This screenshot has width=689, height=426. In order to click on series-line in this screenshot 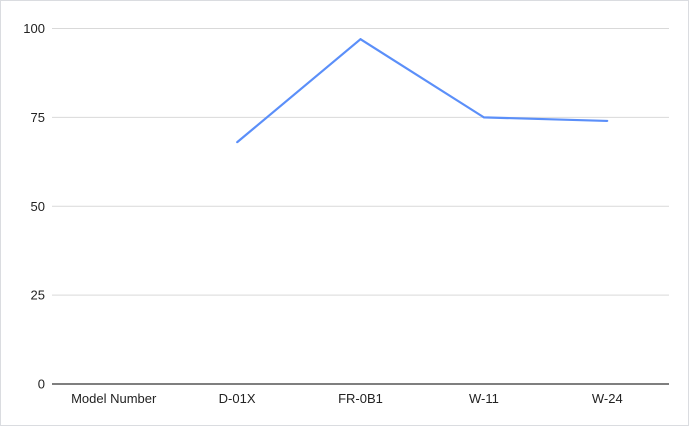, I will do `click(422, 91)`.